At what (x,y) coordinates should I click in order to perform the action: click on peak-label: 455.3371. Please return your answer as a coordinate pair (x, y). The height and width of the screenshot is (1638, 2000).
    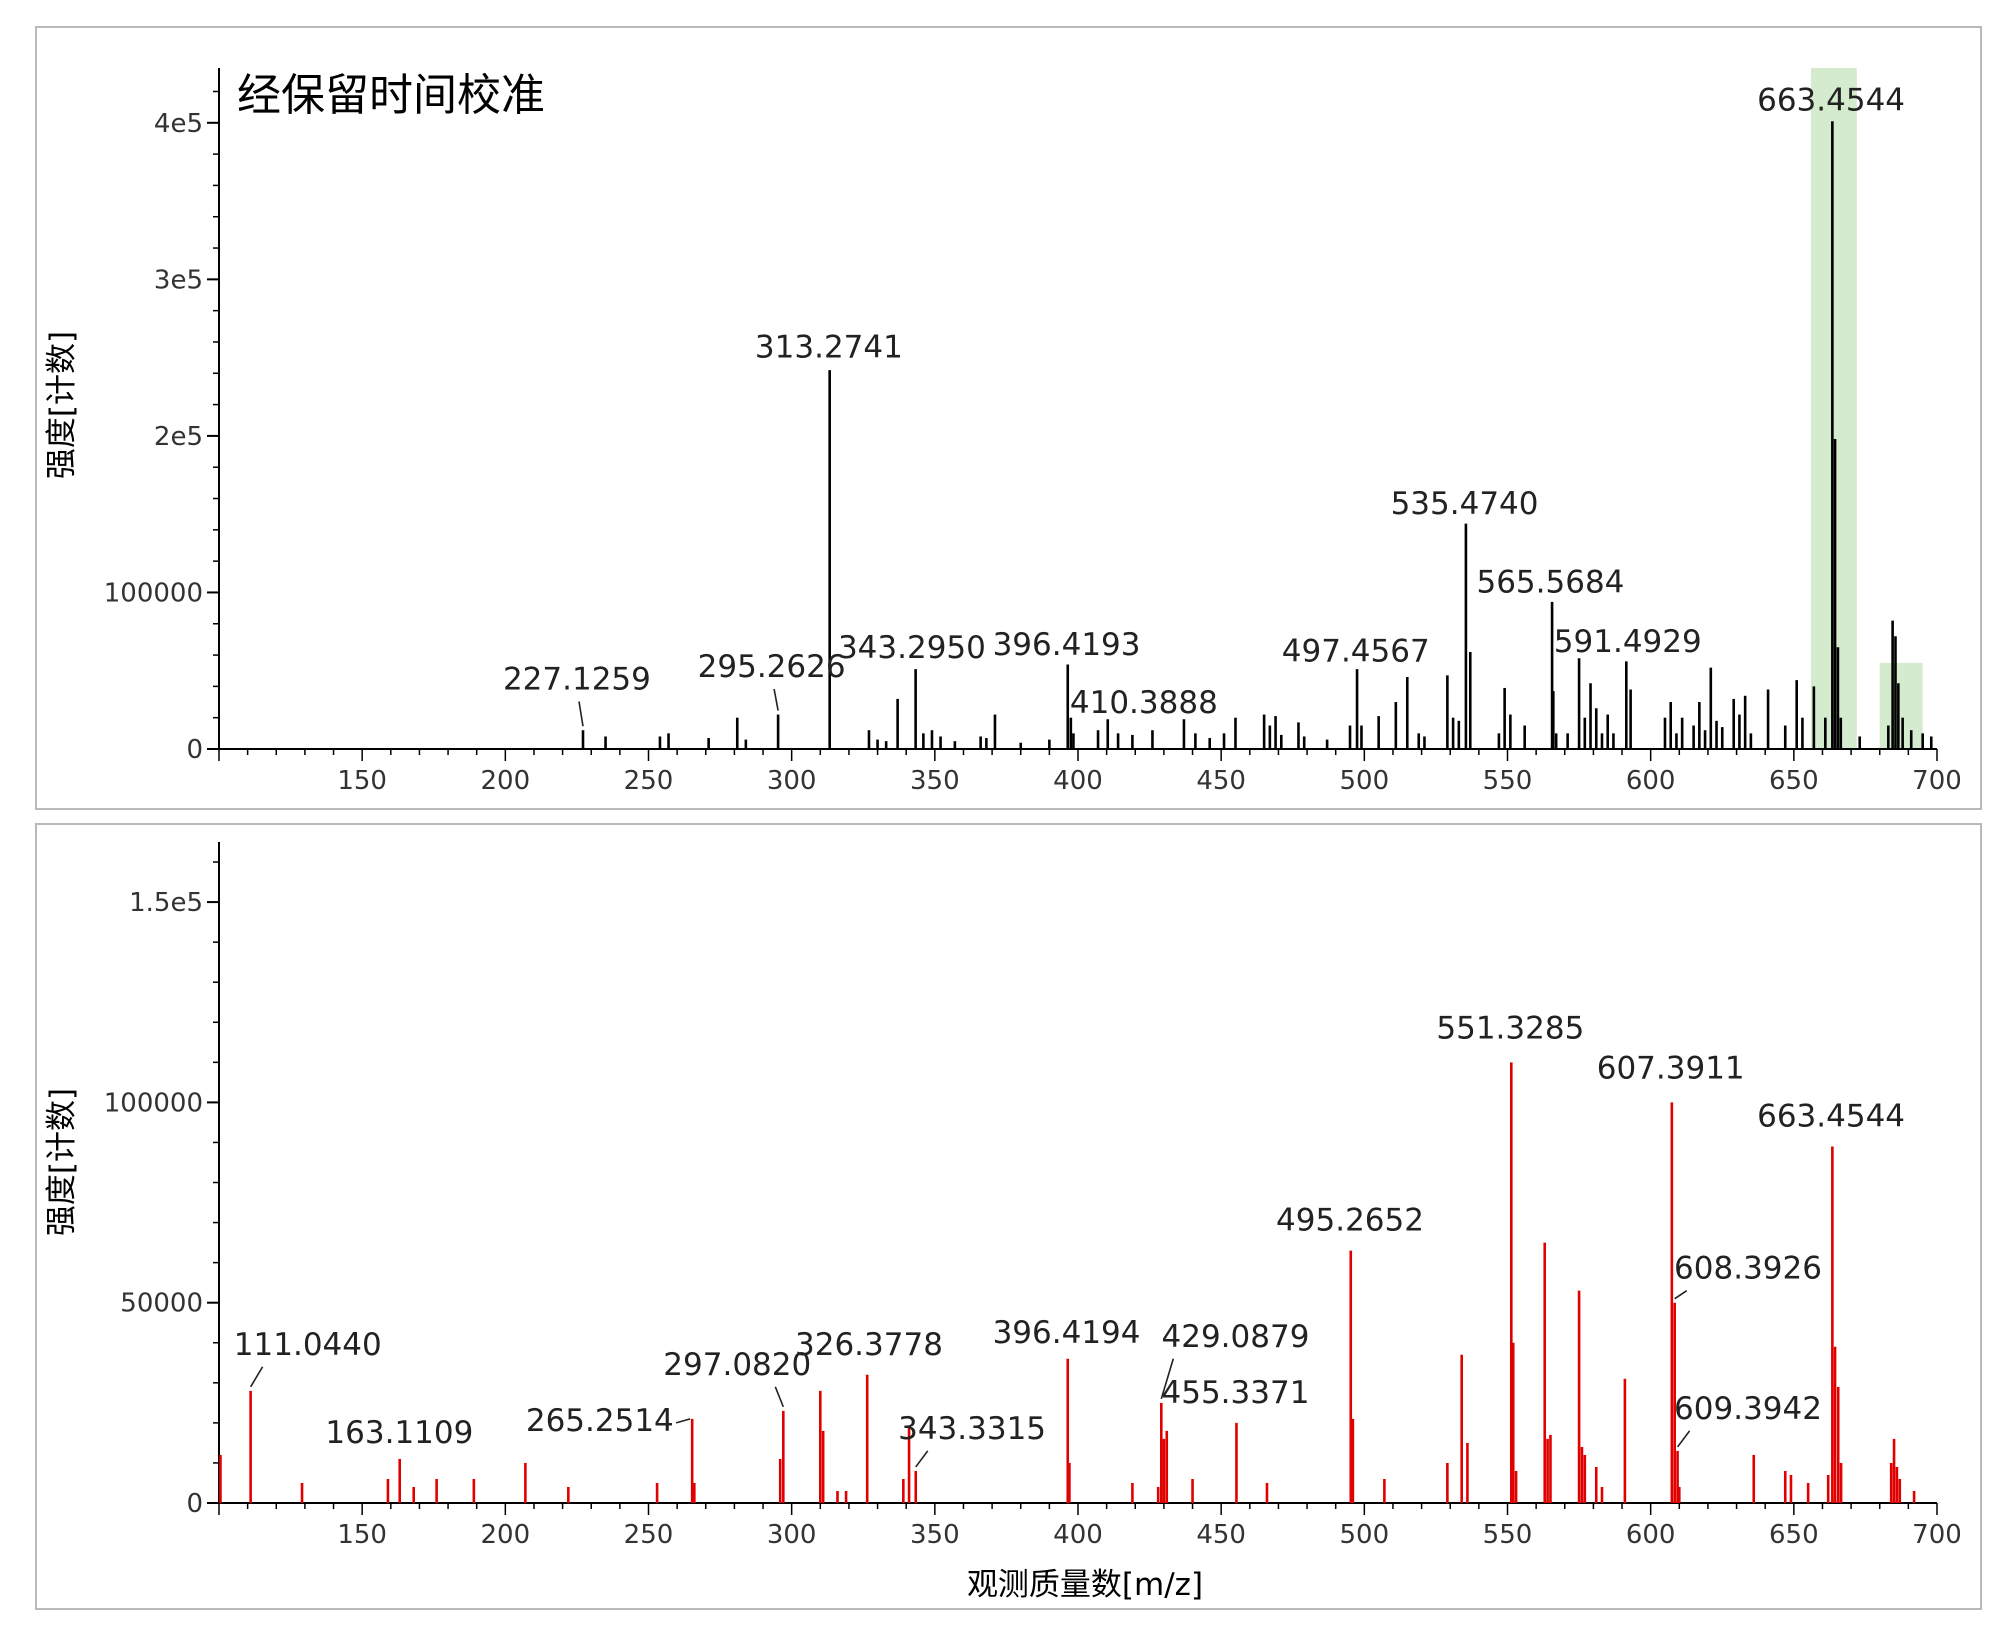
    Looking at the image, I should click on (1236, 1393).